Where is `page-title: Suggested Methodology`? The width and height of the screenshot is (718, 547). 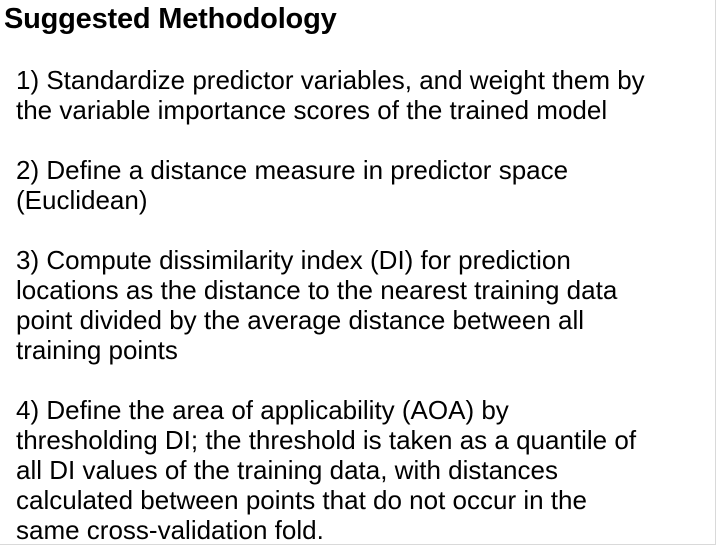 page-title: Suggested Methodology is located at coordinates (170, 19).